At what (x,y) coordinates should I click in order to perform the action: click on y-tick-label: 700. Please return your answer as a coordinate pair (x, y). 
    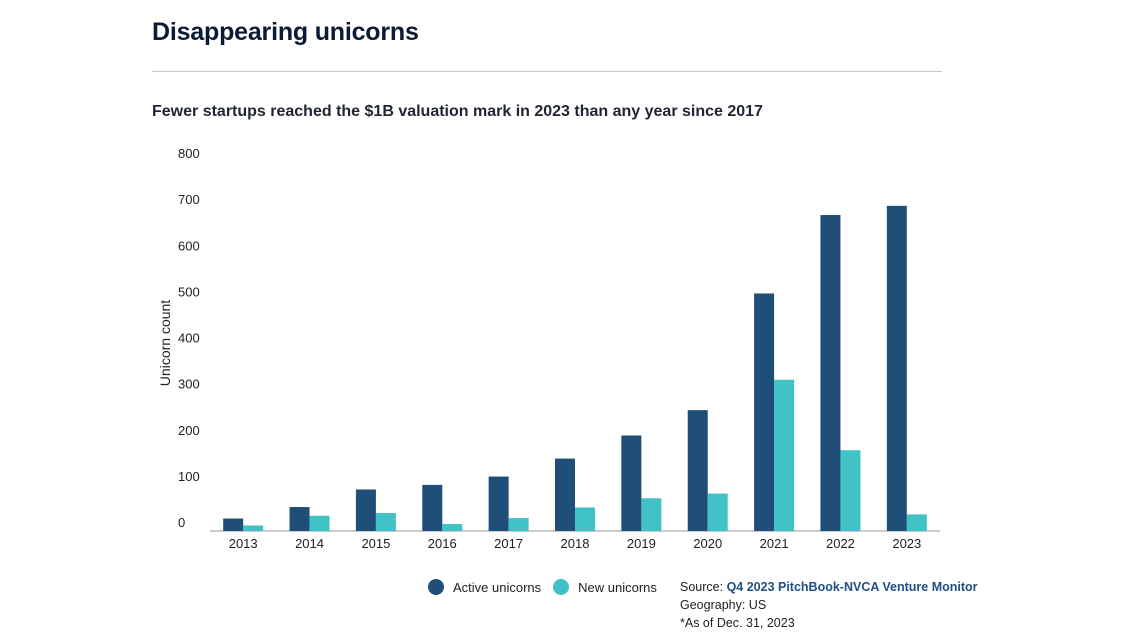
    Looking at the image, I should click on (189, 199).